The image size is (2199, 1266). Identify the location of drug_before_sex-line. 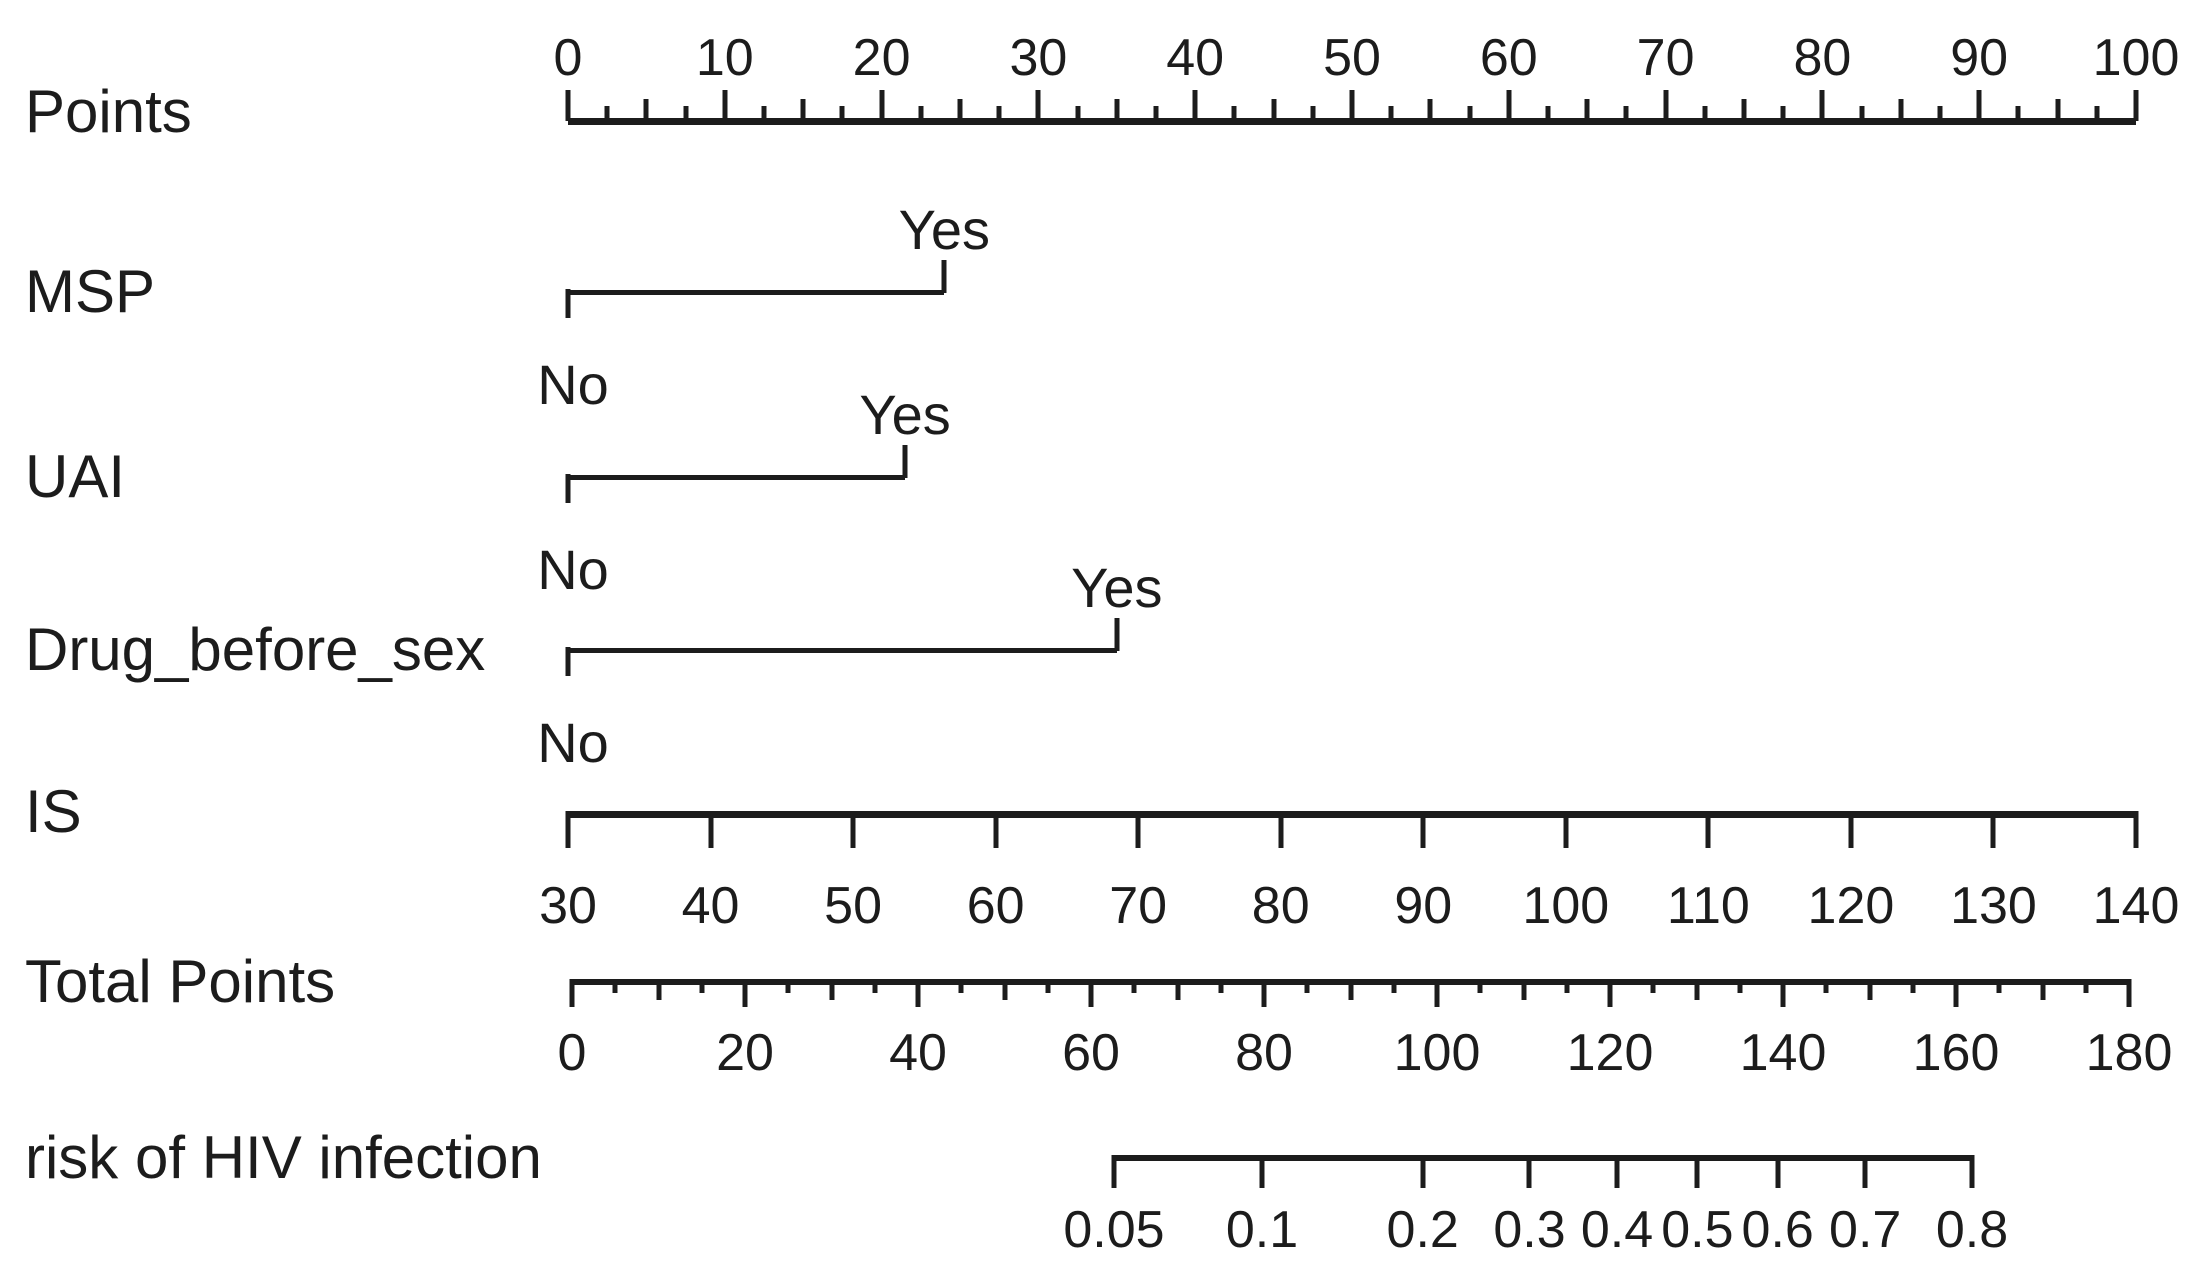
(842, 650).